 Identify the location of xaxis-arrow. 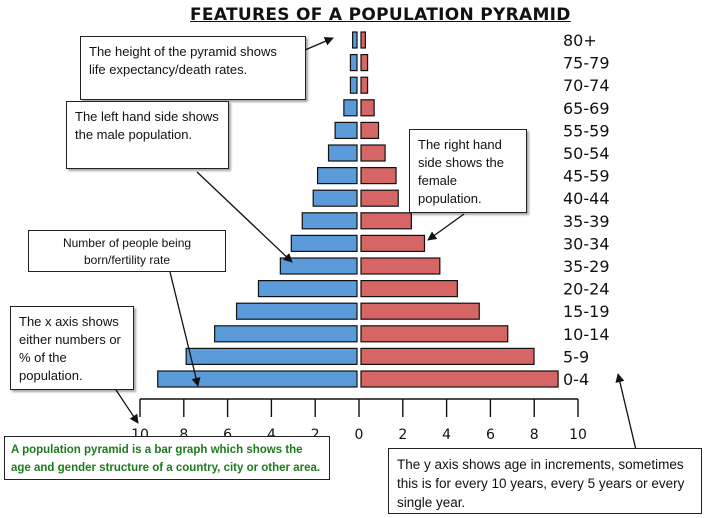
(127, 406).